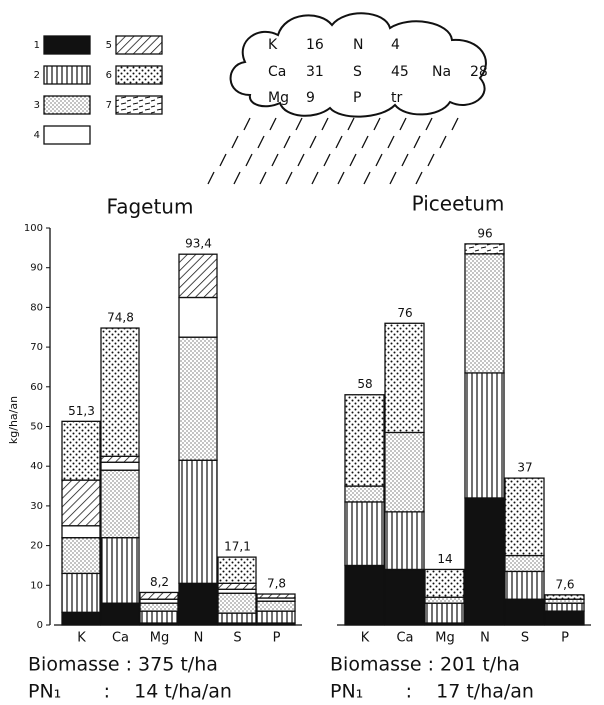  Describe the element at coordinates (277, 72) in the screenshot. I see `element-name: Ca` at that location.